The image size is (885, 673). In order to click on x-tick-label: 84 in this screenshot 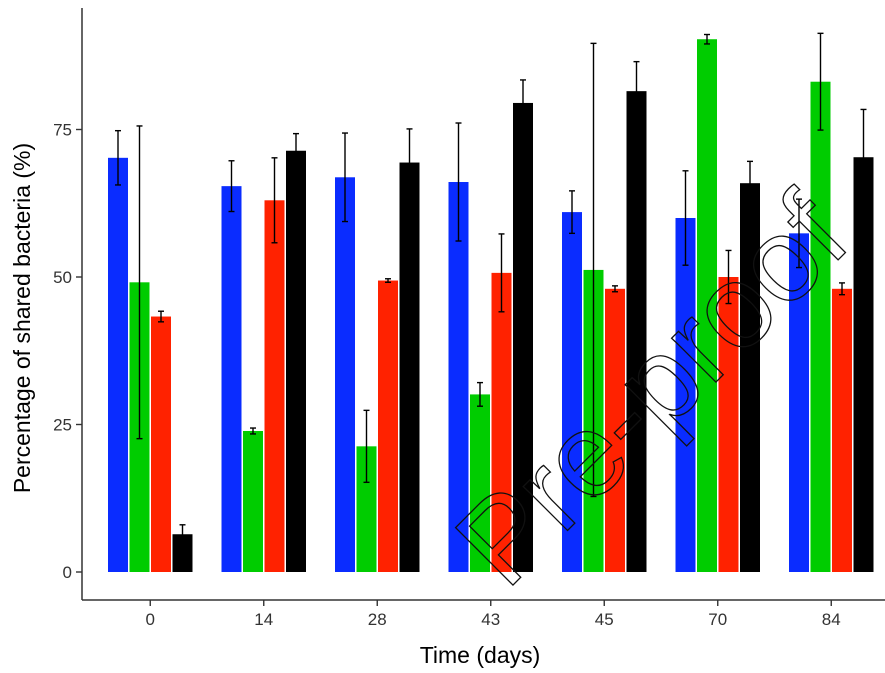, I will do `click(831, 619)`.